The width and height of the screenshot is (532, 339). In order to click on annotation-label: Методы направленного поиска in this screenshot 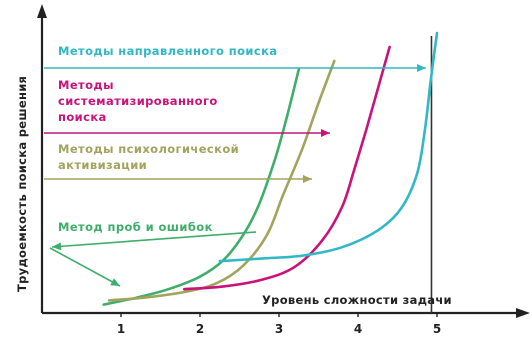, I will do `click(167, 51)`.